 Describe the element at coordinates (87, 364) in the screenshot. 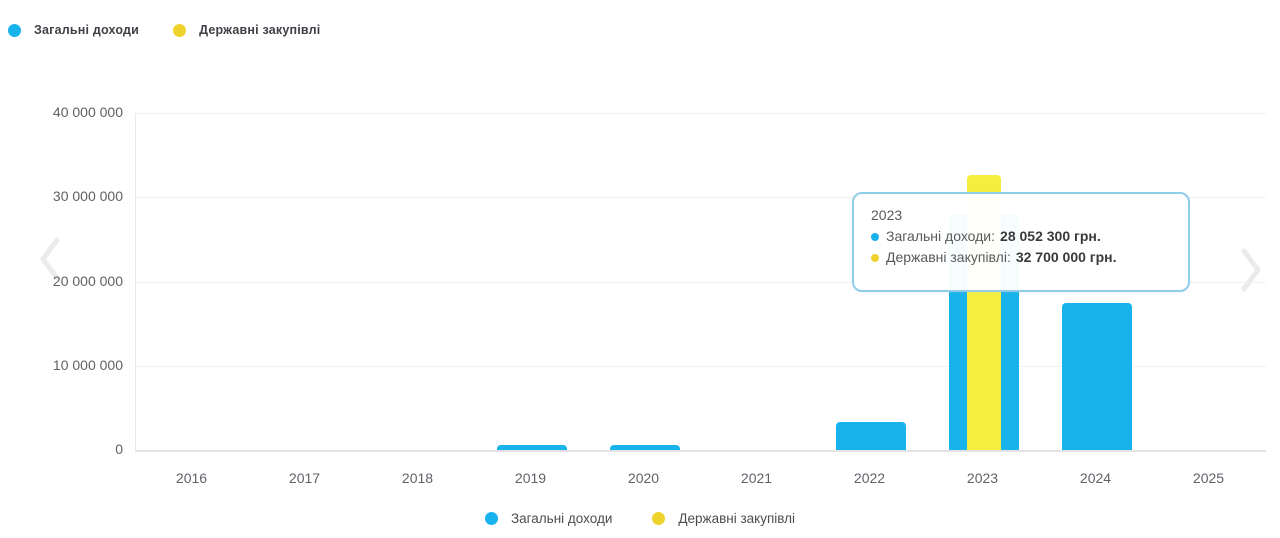

I see `y-axis-label: 10 000 000` at that location.